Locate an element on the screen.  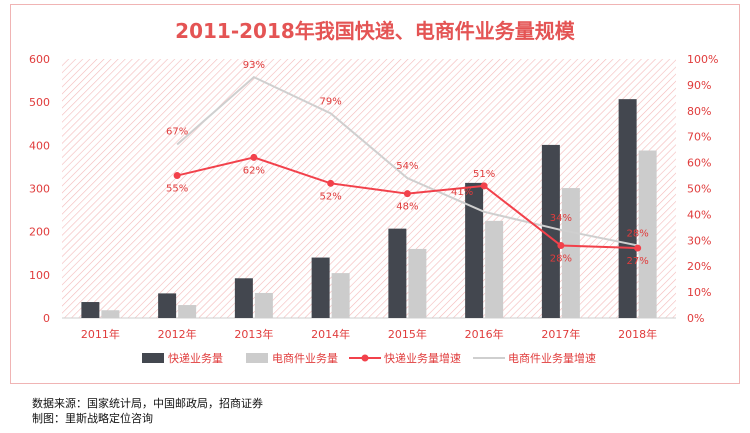
data-source-note: 数据来源：国家统计局，中国邮政局，招商证券 is located at coordinates (147, 403).